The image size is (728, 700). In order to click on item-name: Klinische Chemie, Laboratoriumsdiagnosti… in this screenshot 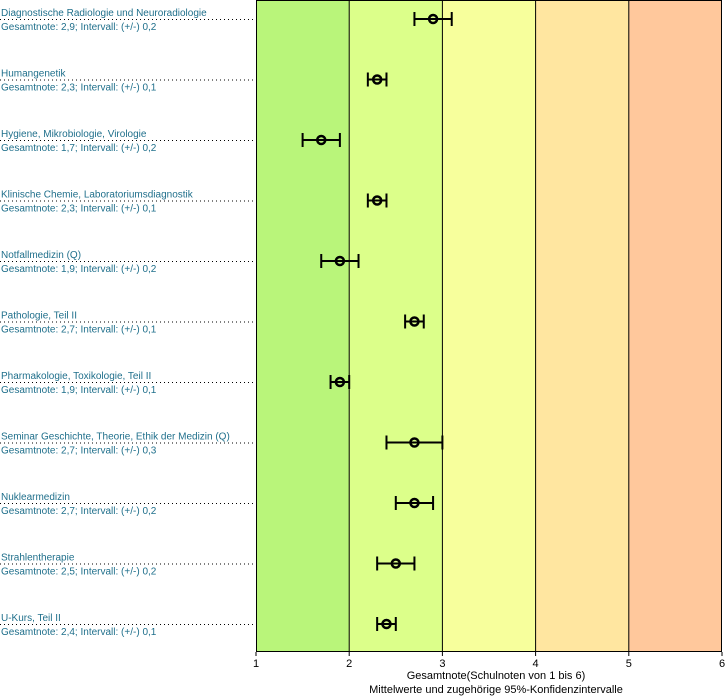, I will do `click(97, 195)`.